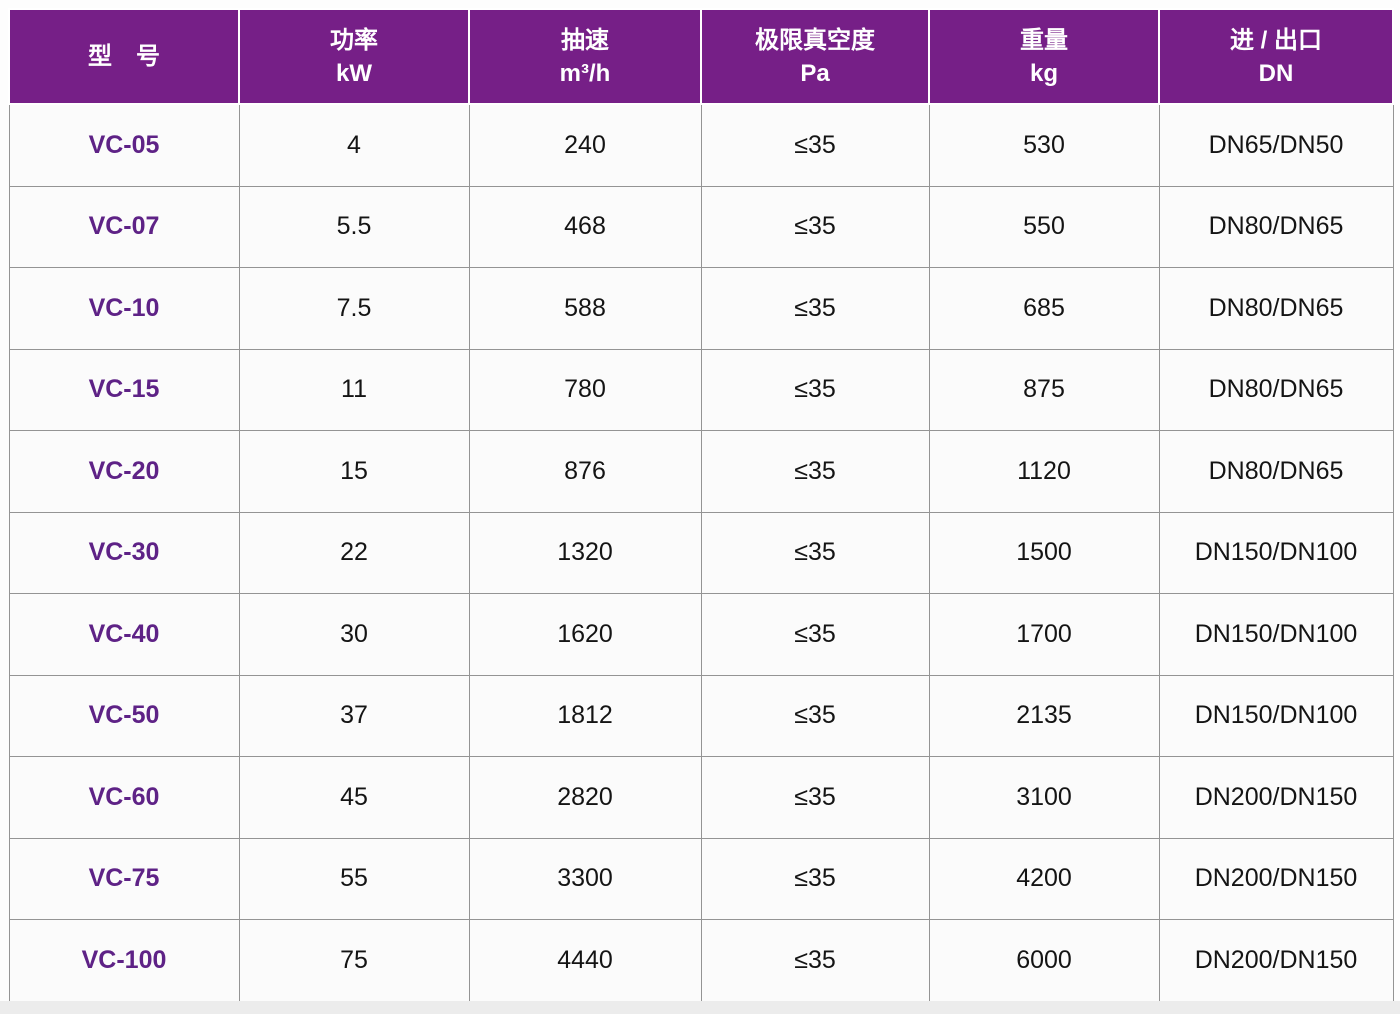 The width and height of the screenshot is (1400, 1014). What do you see at coordinates (1043, 73) in the screenshot?
I see `header-weight-unit: kg` at bounding box center [1043, 73].